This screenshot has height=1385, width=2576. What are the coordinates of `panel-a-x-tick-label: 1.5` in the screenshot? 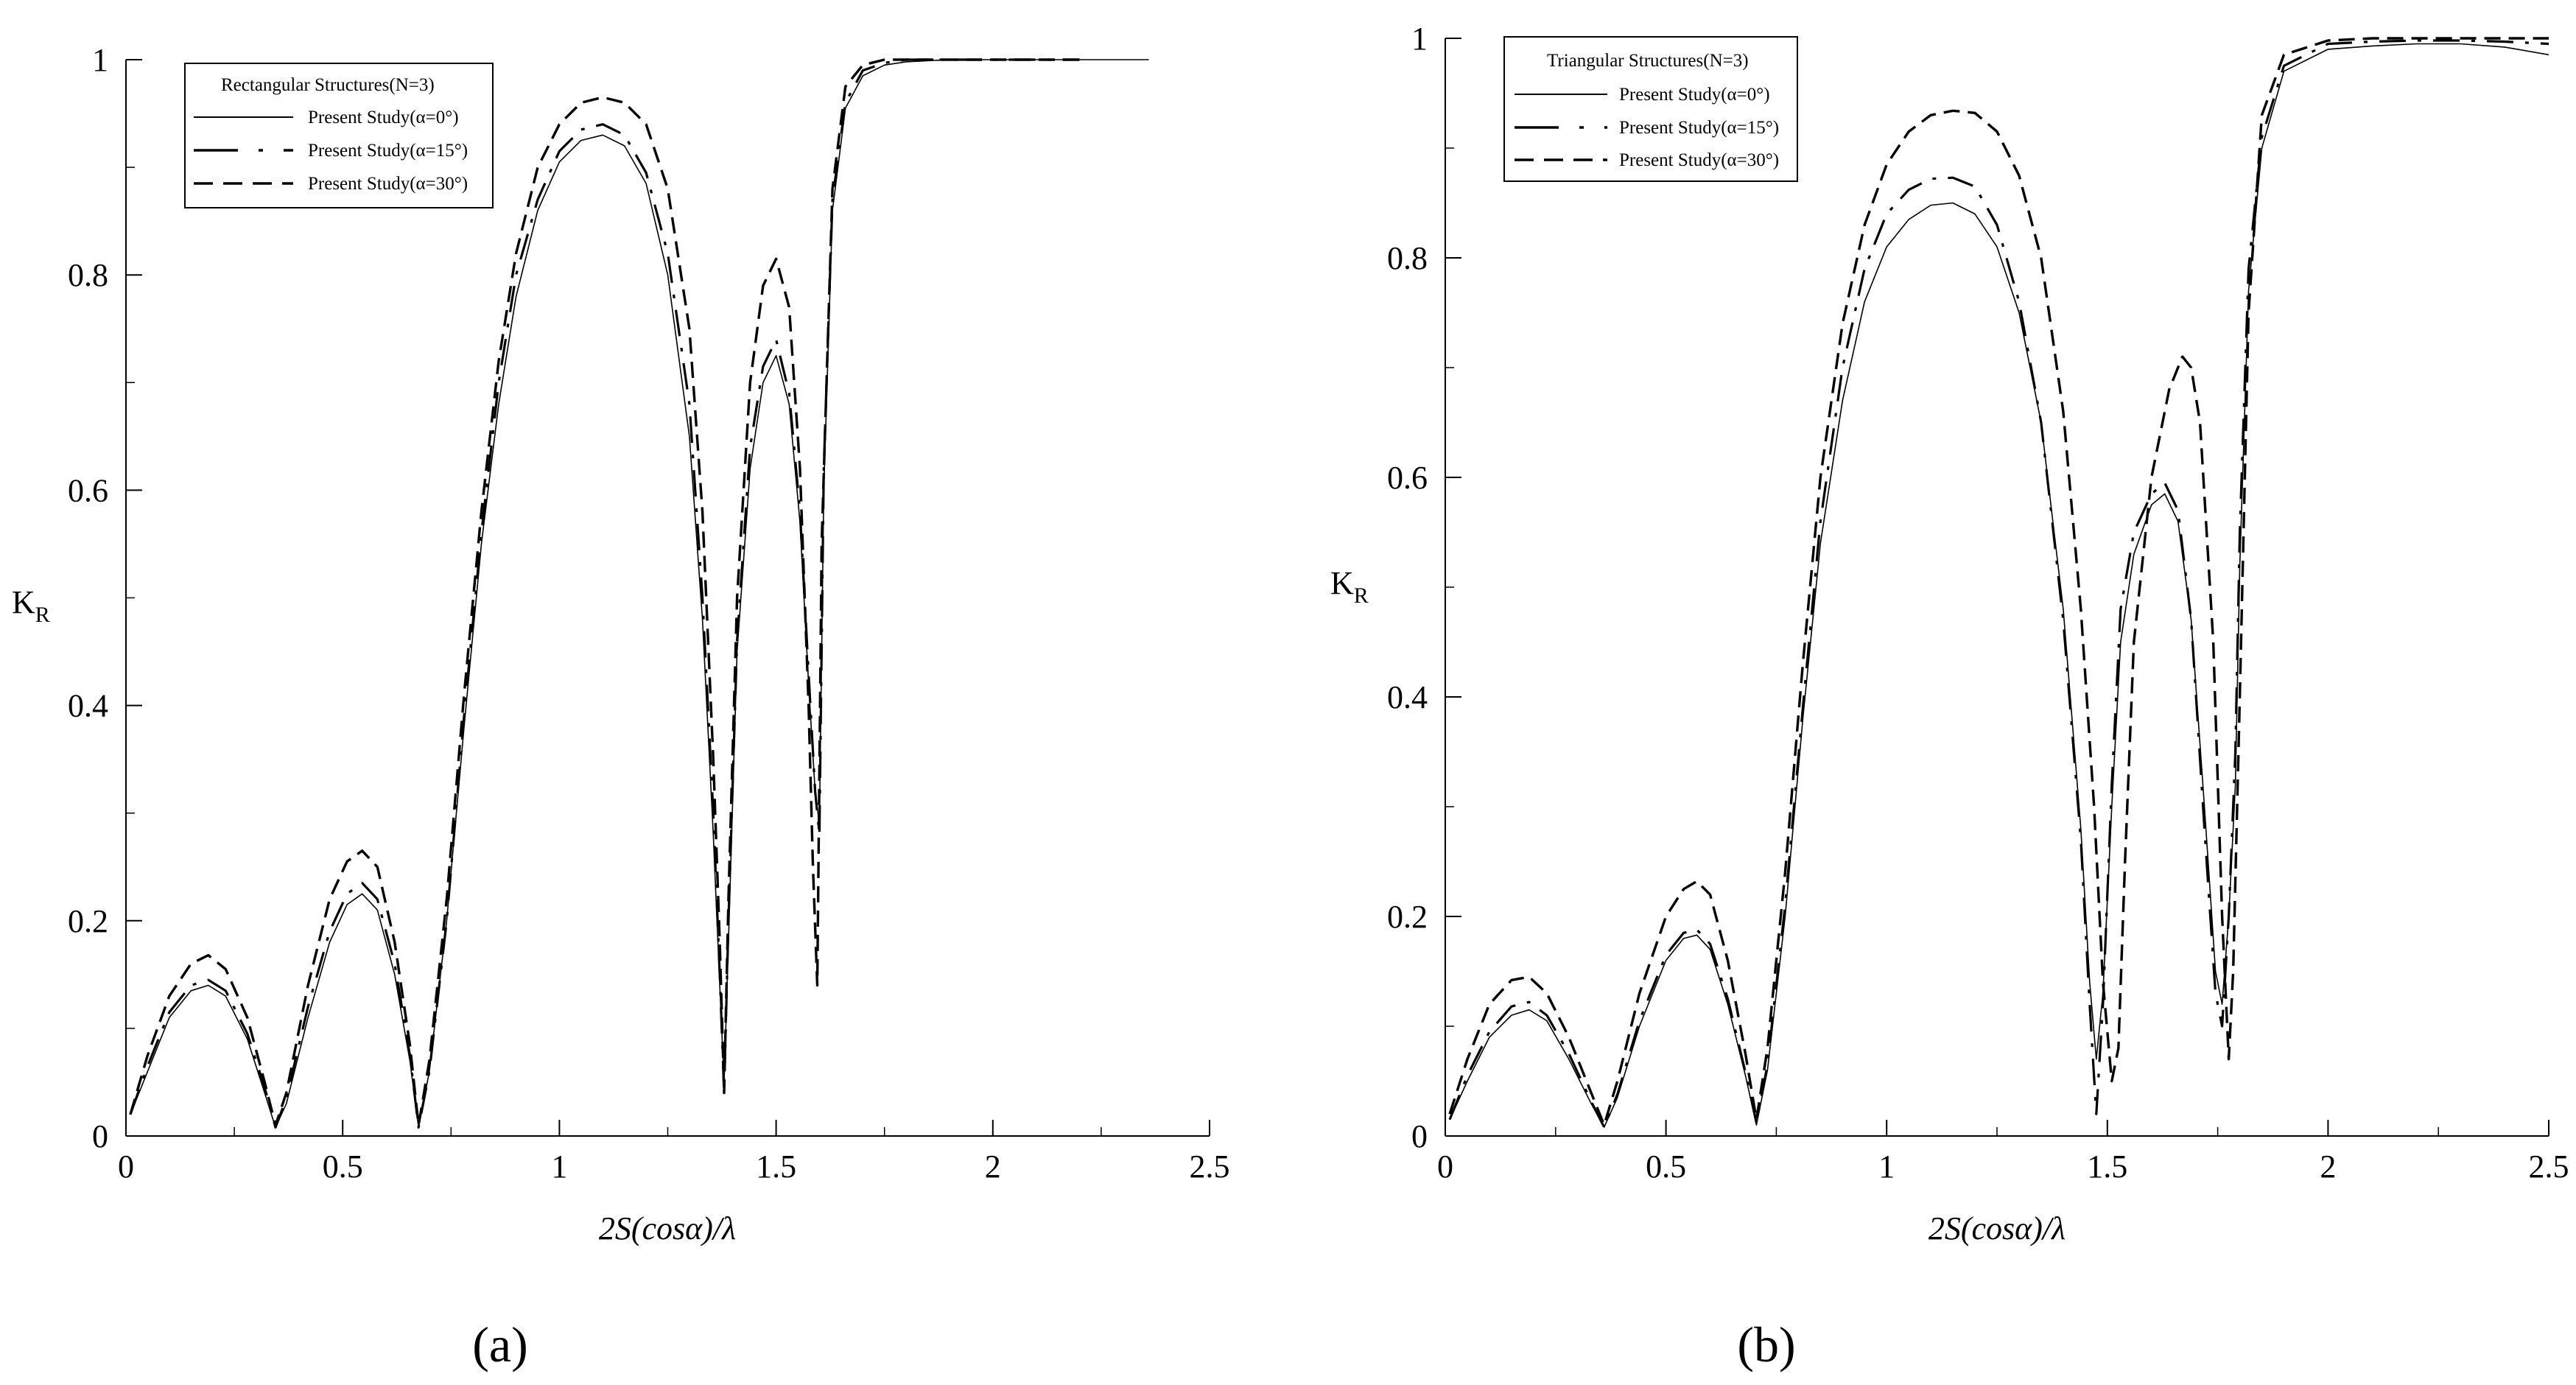 It's located at (776, 1167).